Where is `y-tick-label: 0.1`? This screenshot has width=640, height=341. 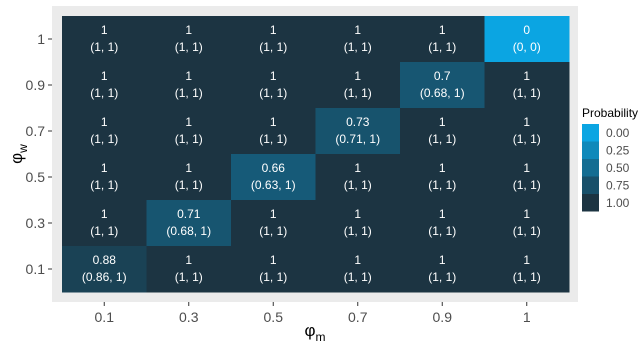 y-tick-label: 0.1 is located at coordinates (36, 269).